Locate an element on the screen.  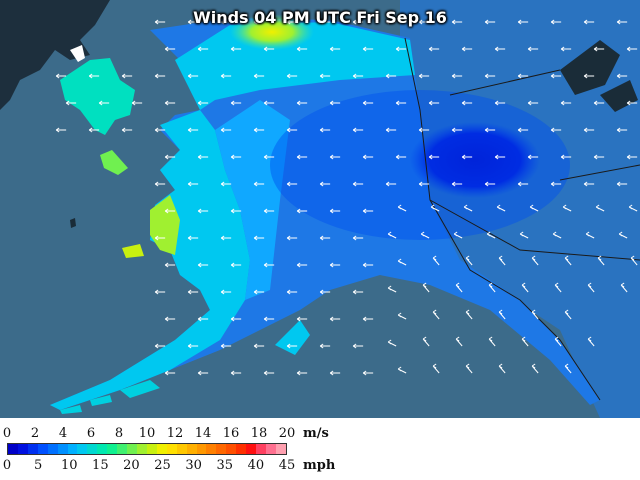
nunivak-island is located at coordinates (133, 251).